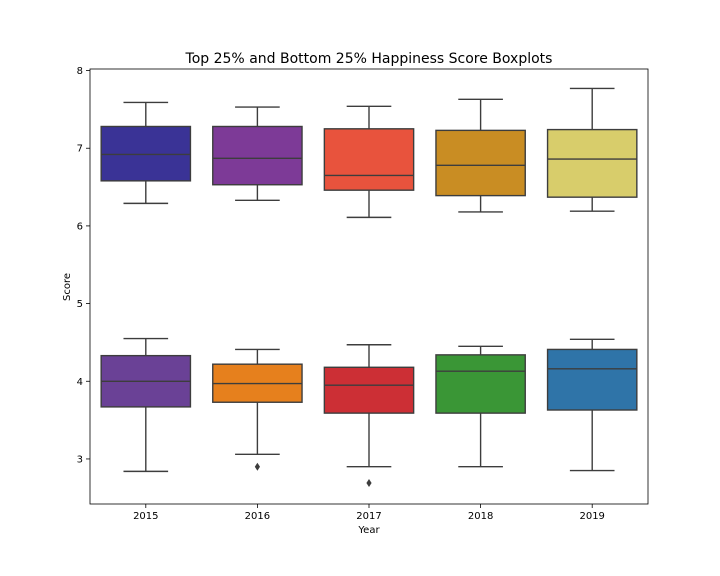 The image size is (720, 576). Describe the element at coordinates (80, 149) in the screenshot. I see `y-tick-label: 7` at that location.